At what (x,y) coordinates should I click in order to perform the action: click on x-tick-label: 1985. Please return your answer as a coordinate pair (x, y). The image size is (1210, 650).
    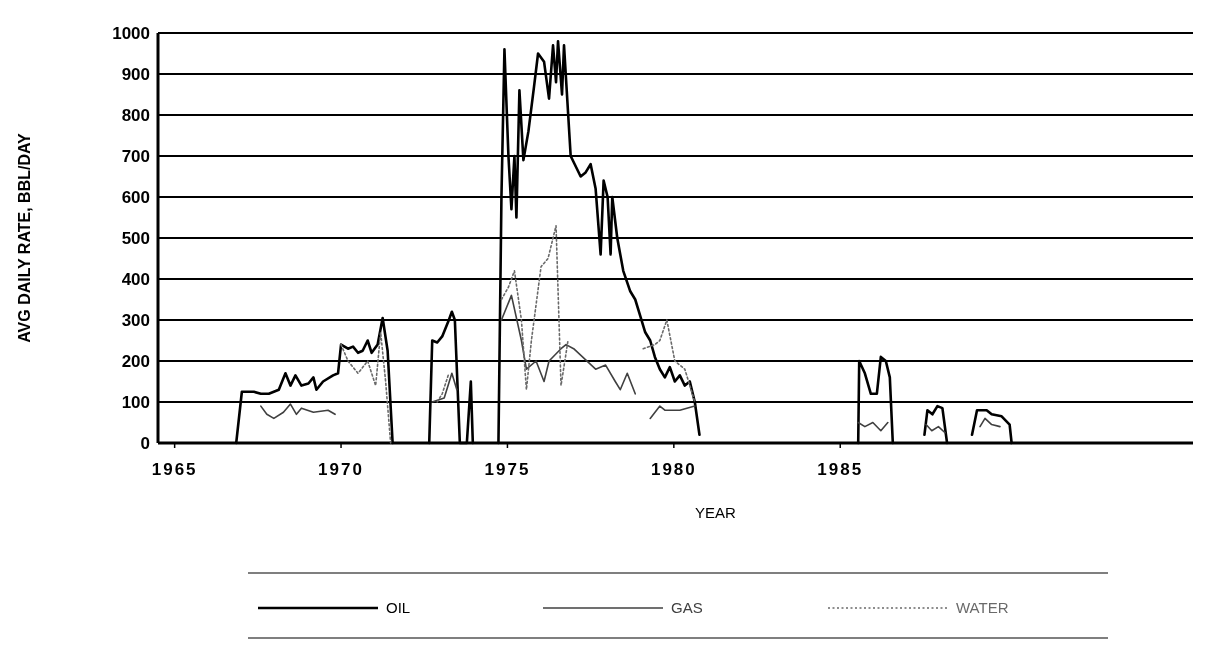
    Looking at the image, I should click on (840, 469).